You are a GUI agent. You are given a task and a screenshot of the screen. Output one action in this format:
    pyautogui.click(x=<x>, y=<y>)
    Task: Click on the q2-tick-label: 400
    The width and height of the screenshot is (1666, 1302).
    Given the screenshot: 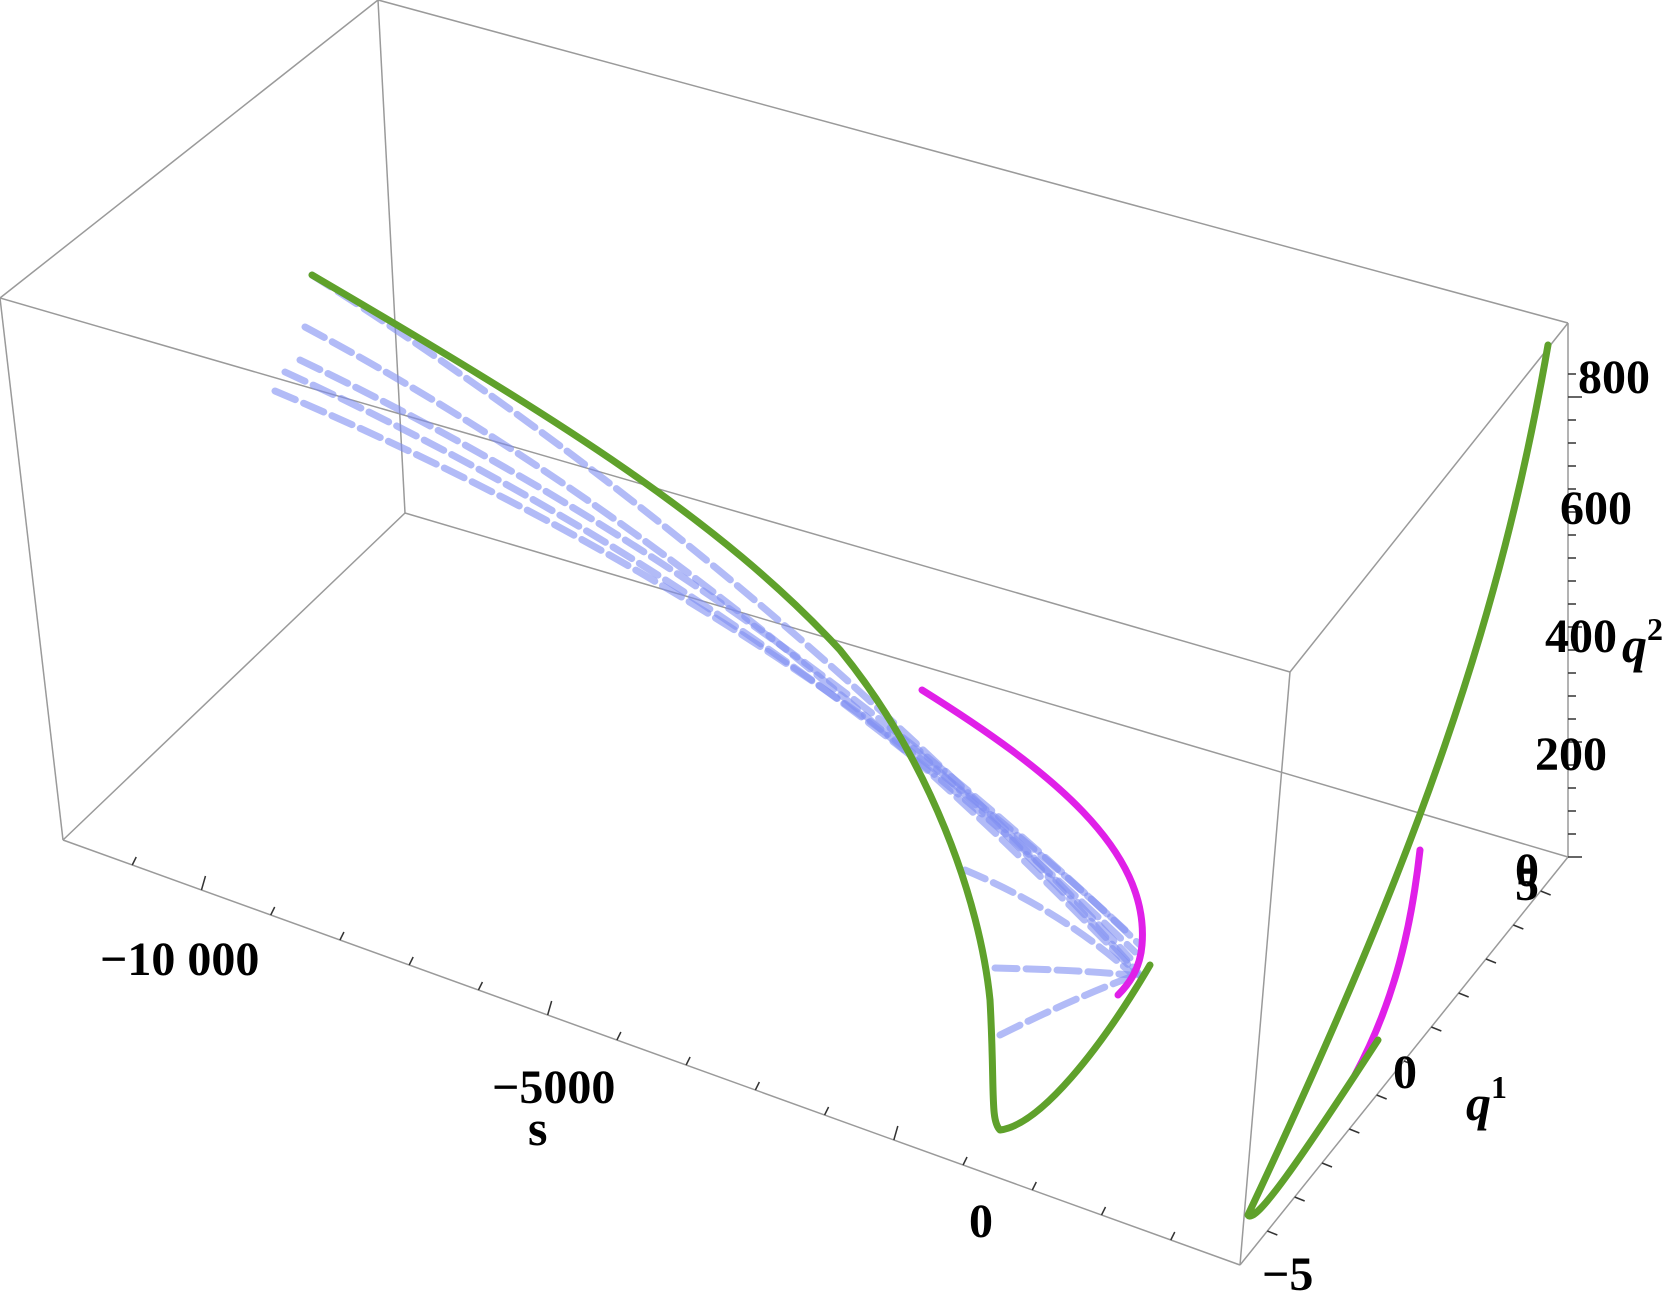 What is the action you would take?
    pyautogui.click(x=1581, y=636)
    